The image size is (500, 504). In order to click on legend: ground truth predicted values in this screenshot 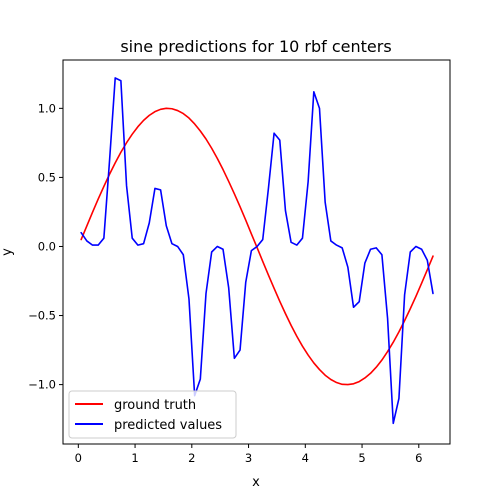, I will do `click(152, 414)`.